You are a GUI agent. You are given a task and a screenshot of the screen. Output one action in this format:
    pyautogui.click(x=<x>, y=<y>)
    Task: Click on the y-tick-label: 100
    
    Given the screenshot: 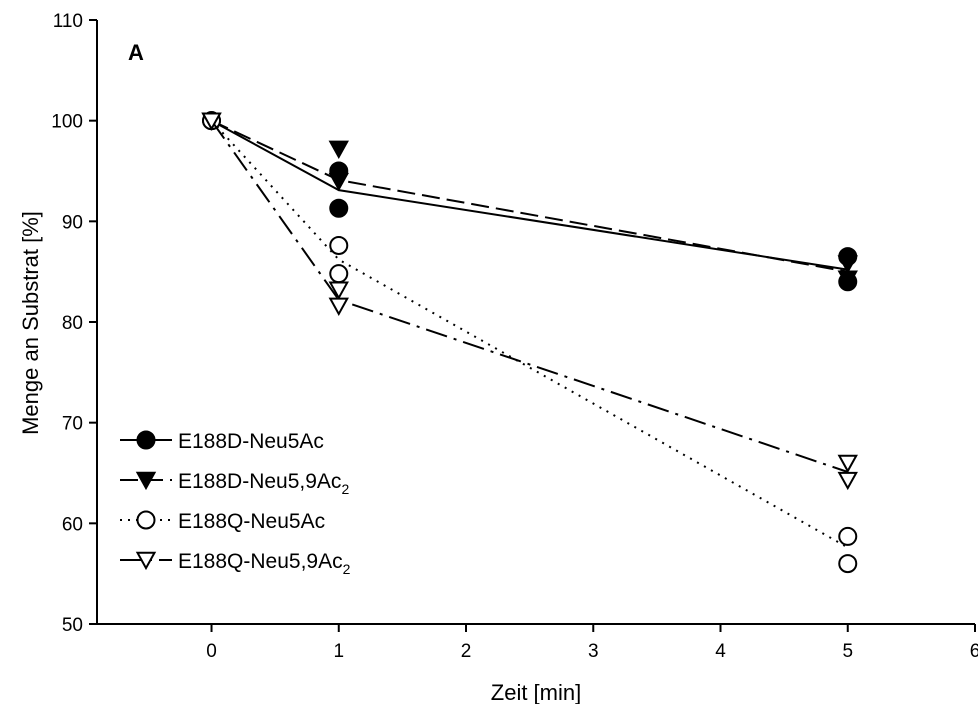 What is the action you would take?
    pyautogui.click(x=67, y=122)
    